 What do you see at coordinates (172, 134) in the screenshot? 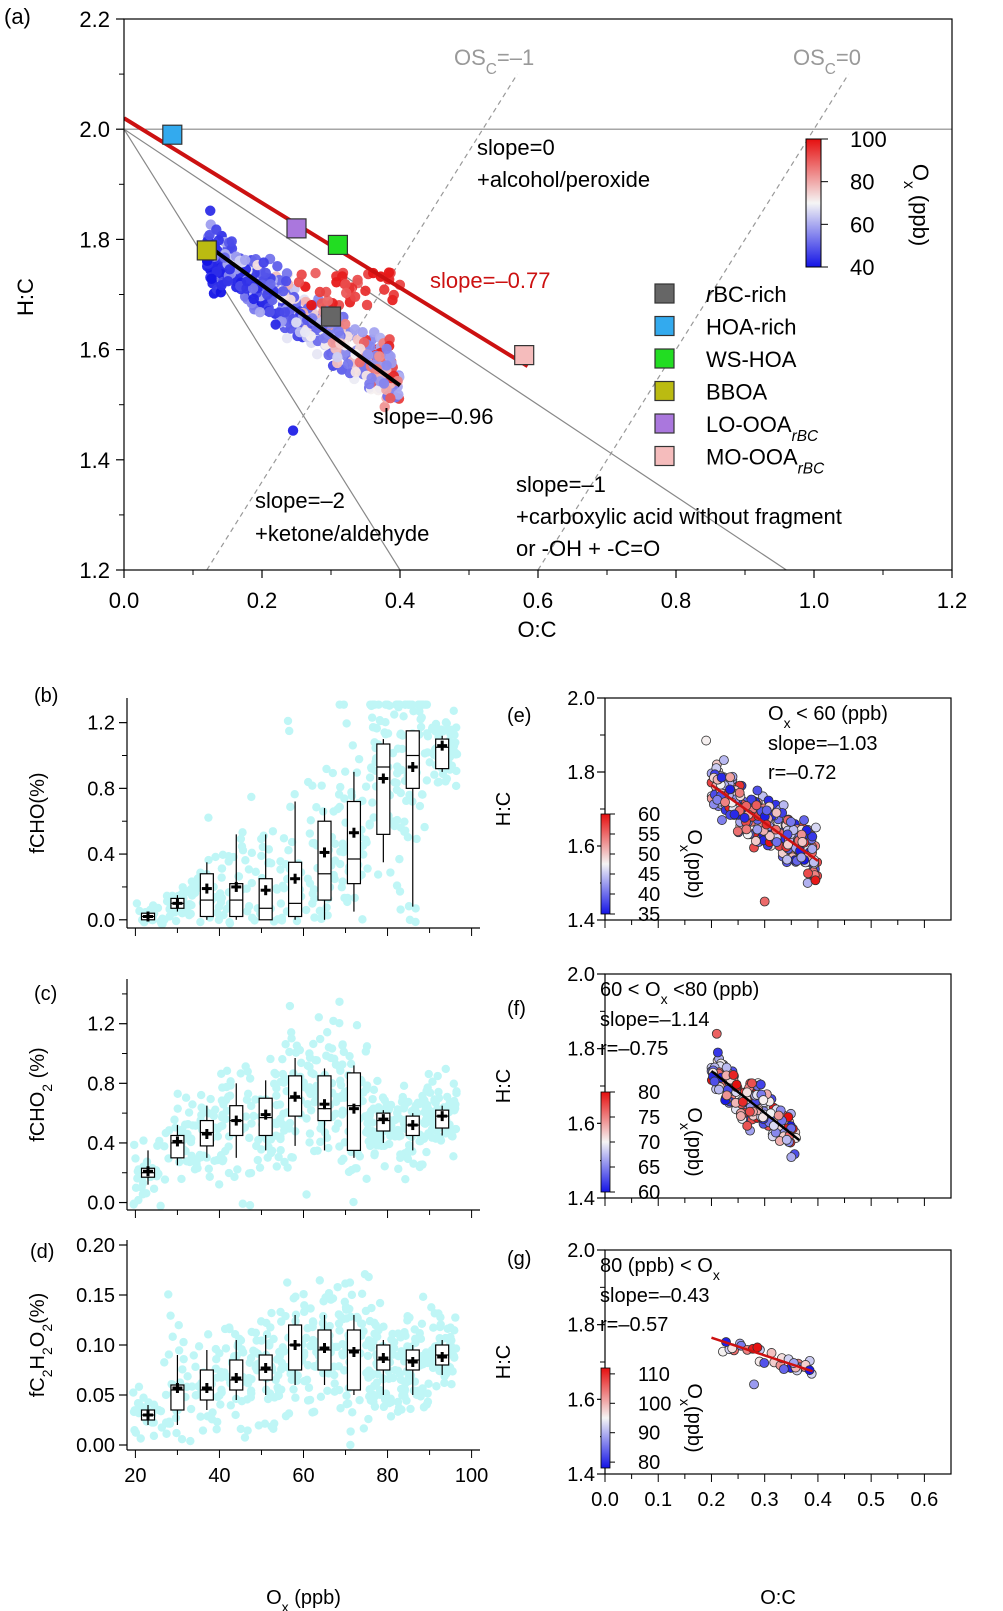
I see `factor-marker` at bounding box center [172, 134].